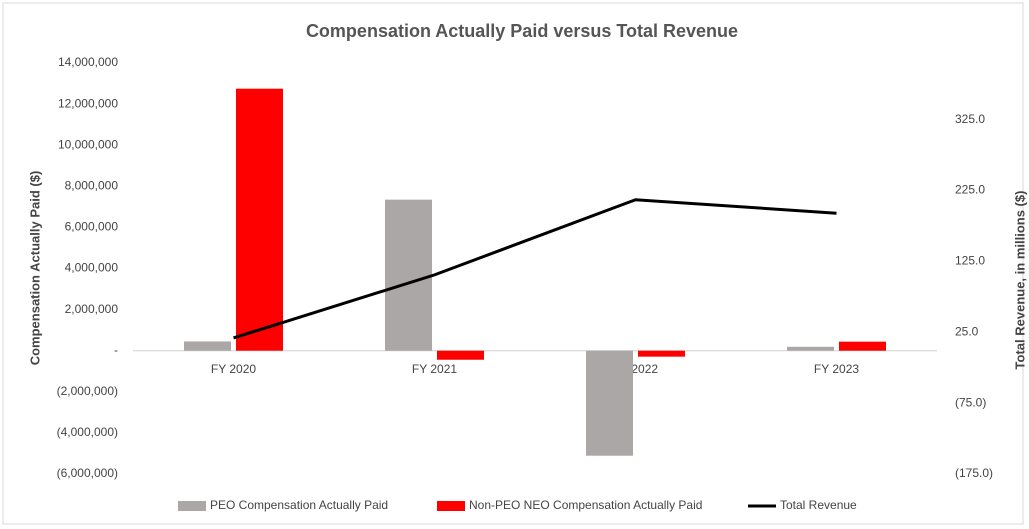 The width and height of the screenshot is (1029, 529). Describe the element at coordinates (88, 144) in the screenshot. I see `y-tick-label: 10,000,000` at that location.